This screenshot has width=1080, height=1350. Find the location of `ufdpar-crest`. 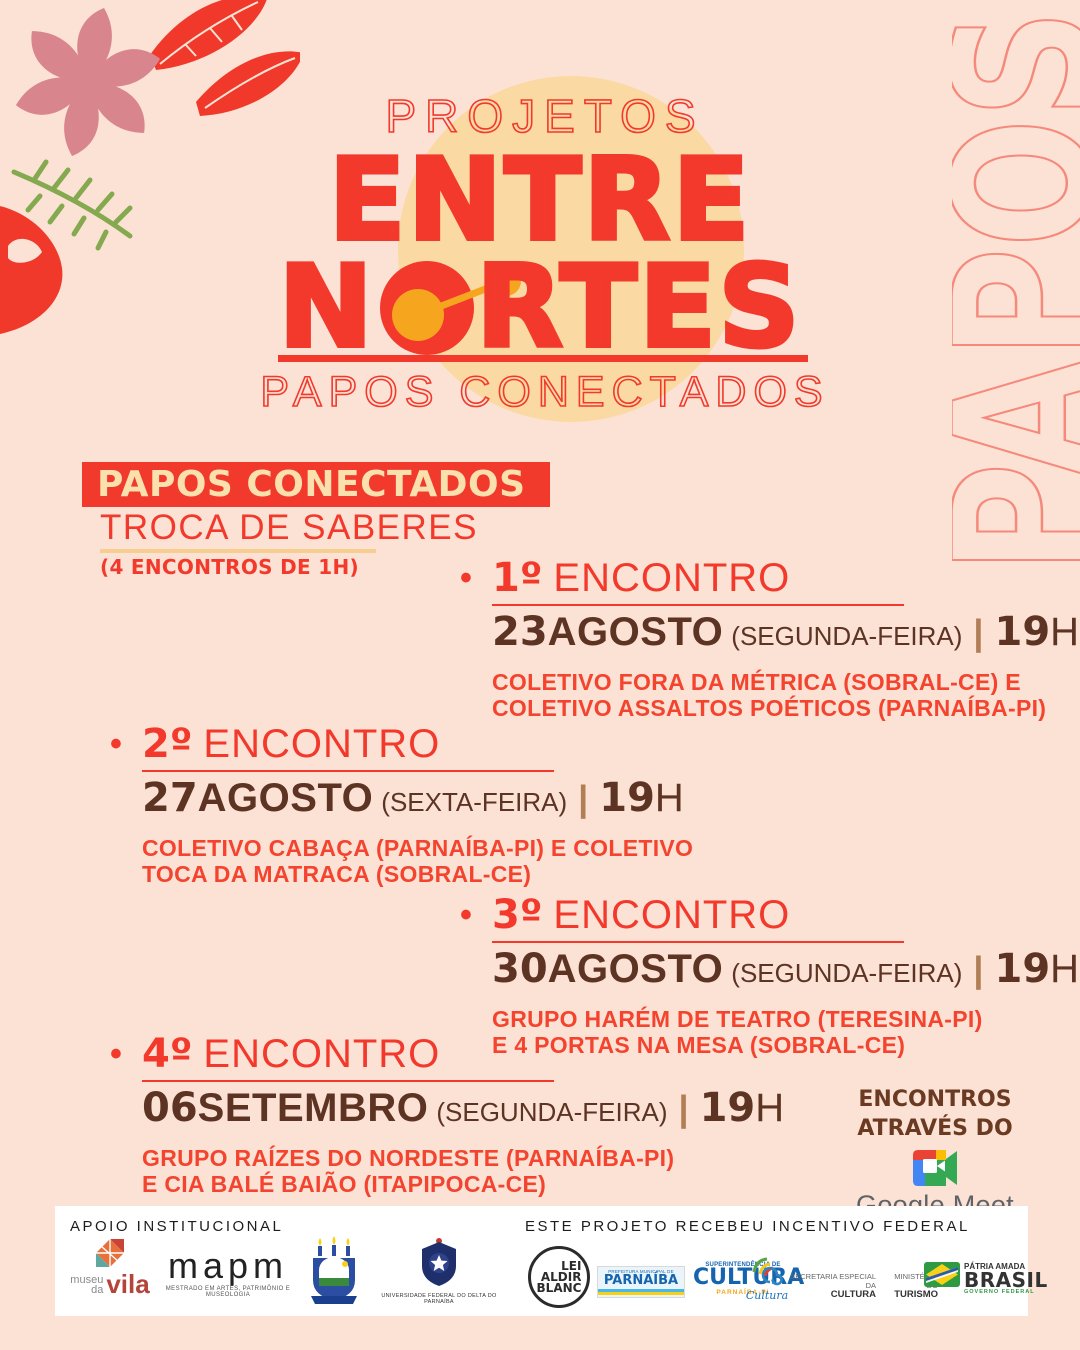

ufdpar-crest is located at coordinates (439, 1262).